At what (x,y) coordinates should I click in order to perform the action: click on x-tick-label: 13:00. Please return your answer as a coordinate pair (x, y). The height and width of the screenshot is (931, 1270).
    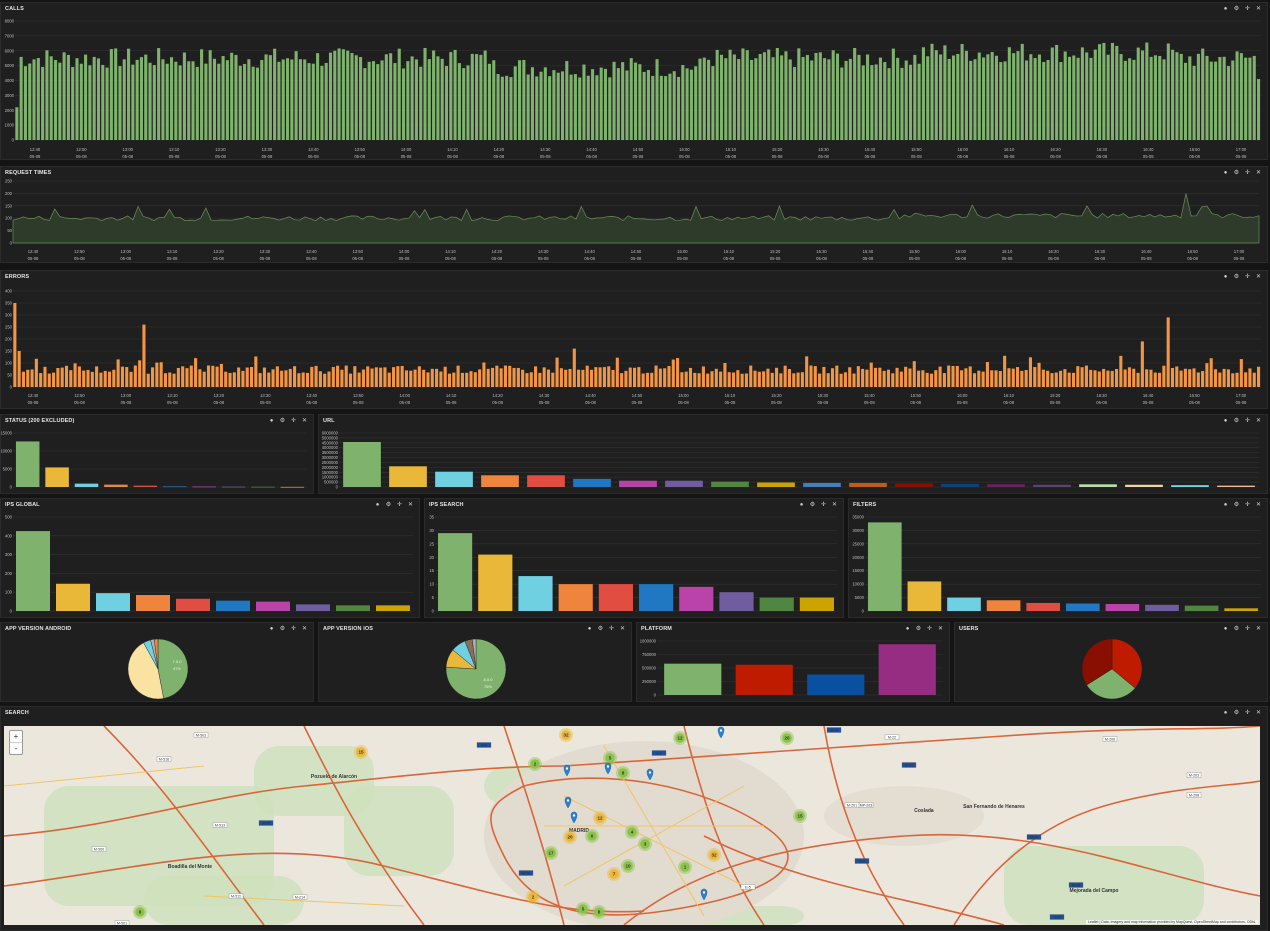
    Looking at the image, I should click on (126, 251).